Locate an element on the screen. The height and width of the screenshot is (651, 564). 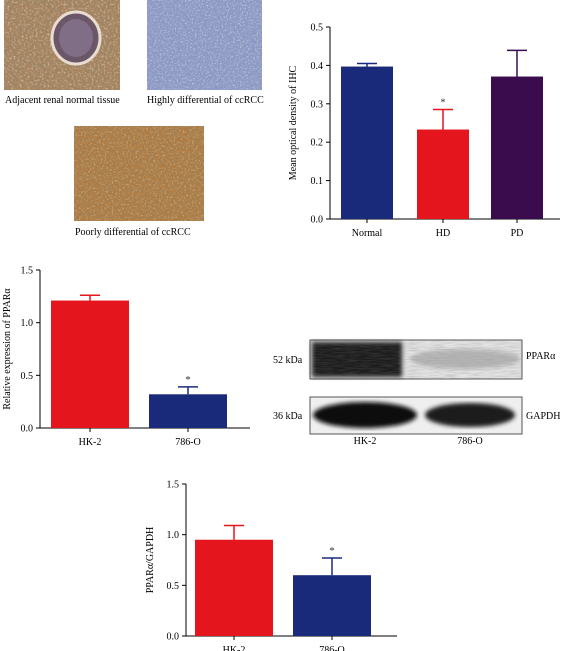
bar-normal is located at coordinates (367, 142).